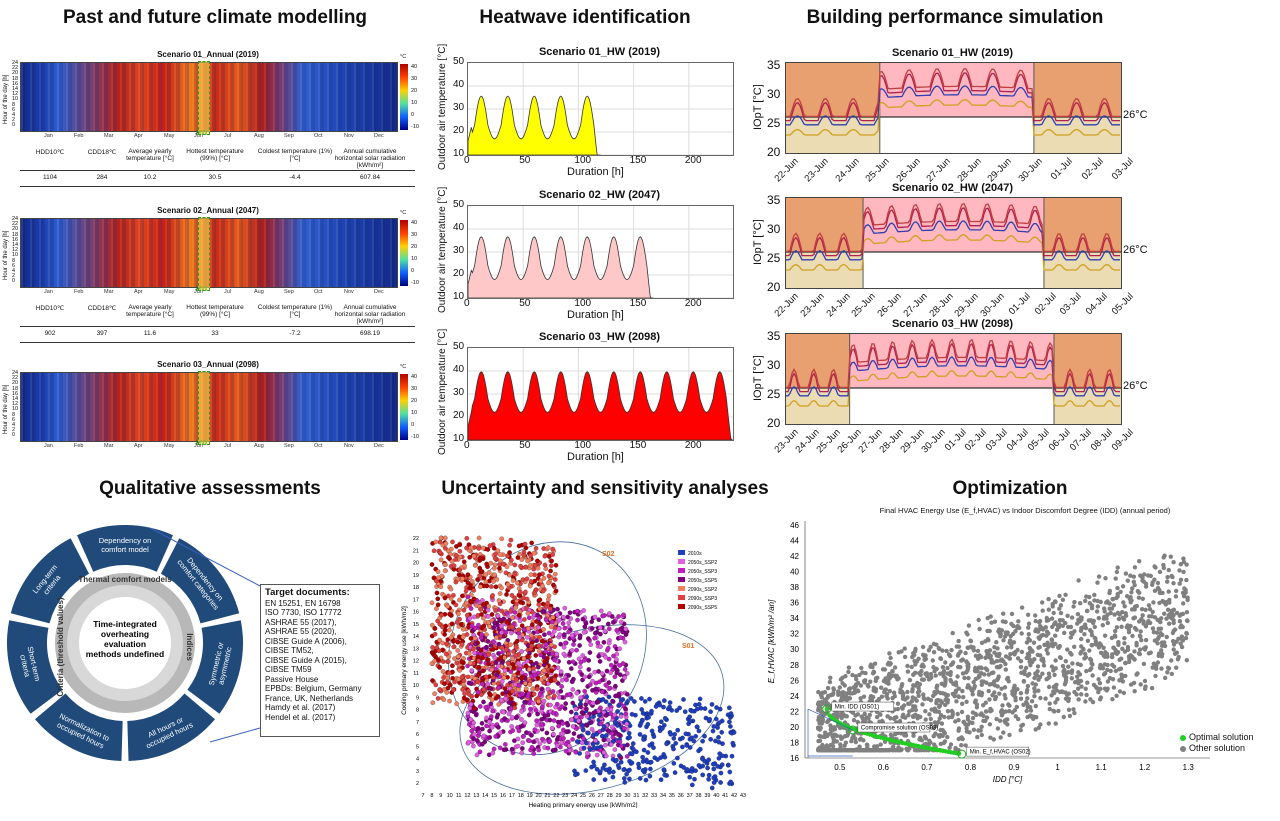  Describe the element at coordinates (618, 796) in the screenshot. I see `u-xtick: 29` at that location.